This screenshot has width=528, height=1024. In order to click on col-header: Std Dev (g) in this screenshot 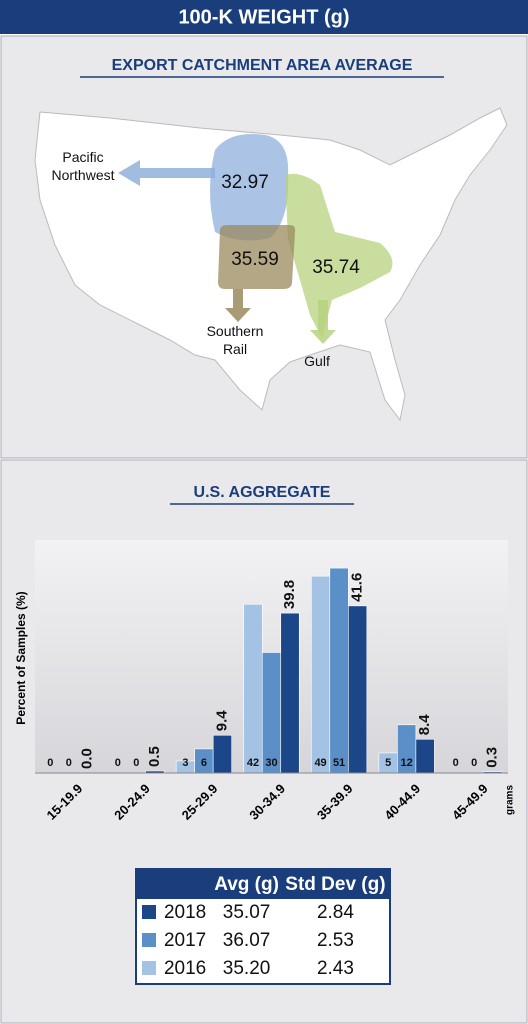, I will do `click(335, 884)`.